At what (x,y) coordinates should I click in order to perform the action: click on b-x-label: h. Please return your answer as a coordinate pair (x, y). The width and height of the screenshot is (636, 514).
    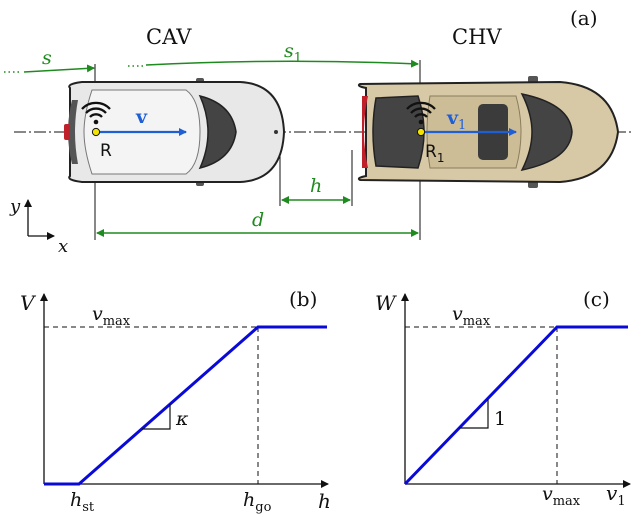
    Looking at the image, I should click on (324, 501).